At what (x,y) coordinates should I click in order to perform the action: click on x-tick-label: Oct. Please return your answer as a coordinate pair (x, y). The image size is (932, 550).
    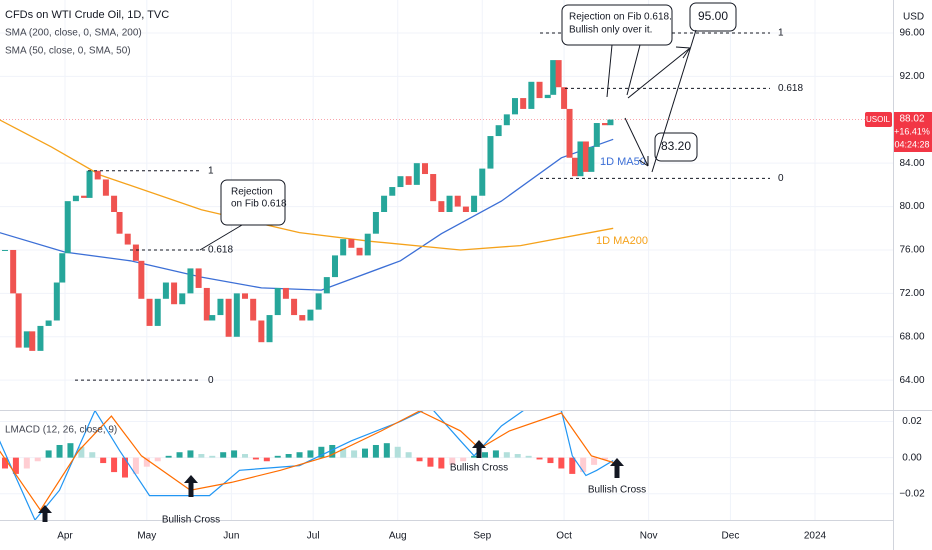
    Looking at the image, I should click on (564, 536).